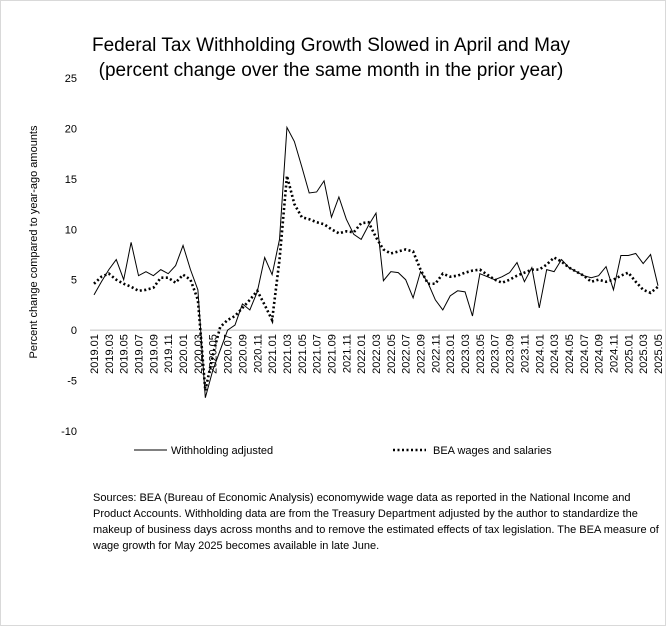  Describe the element at coordinates (481, 354) in the screenshot. I see `x-tick-label: 2023.05` at that location.